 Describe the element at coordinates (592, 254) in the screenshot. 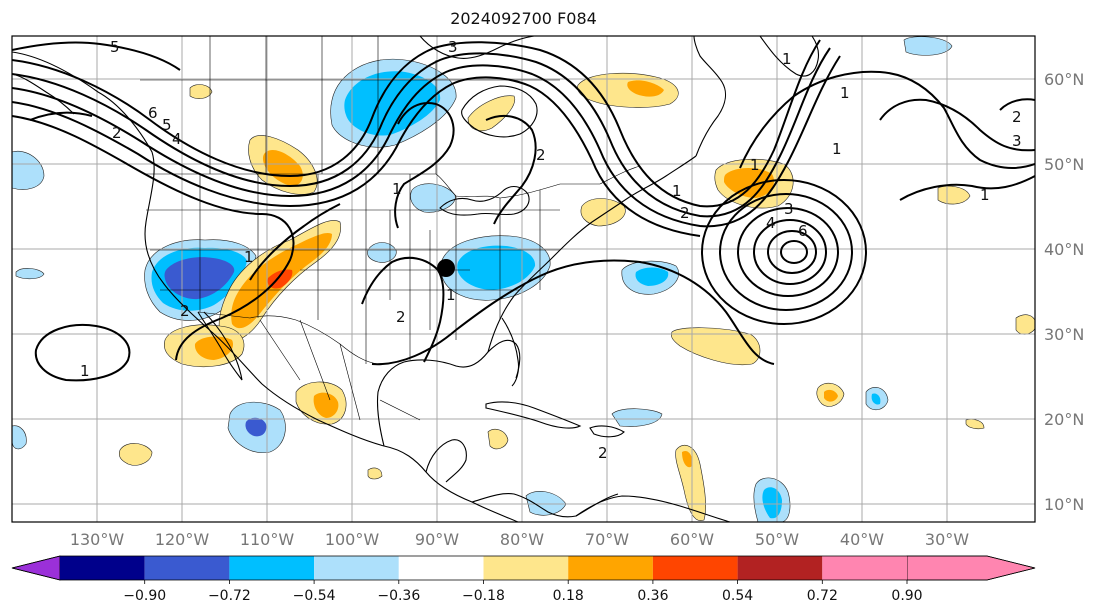

I see `coastline-us-east` at that location.